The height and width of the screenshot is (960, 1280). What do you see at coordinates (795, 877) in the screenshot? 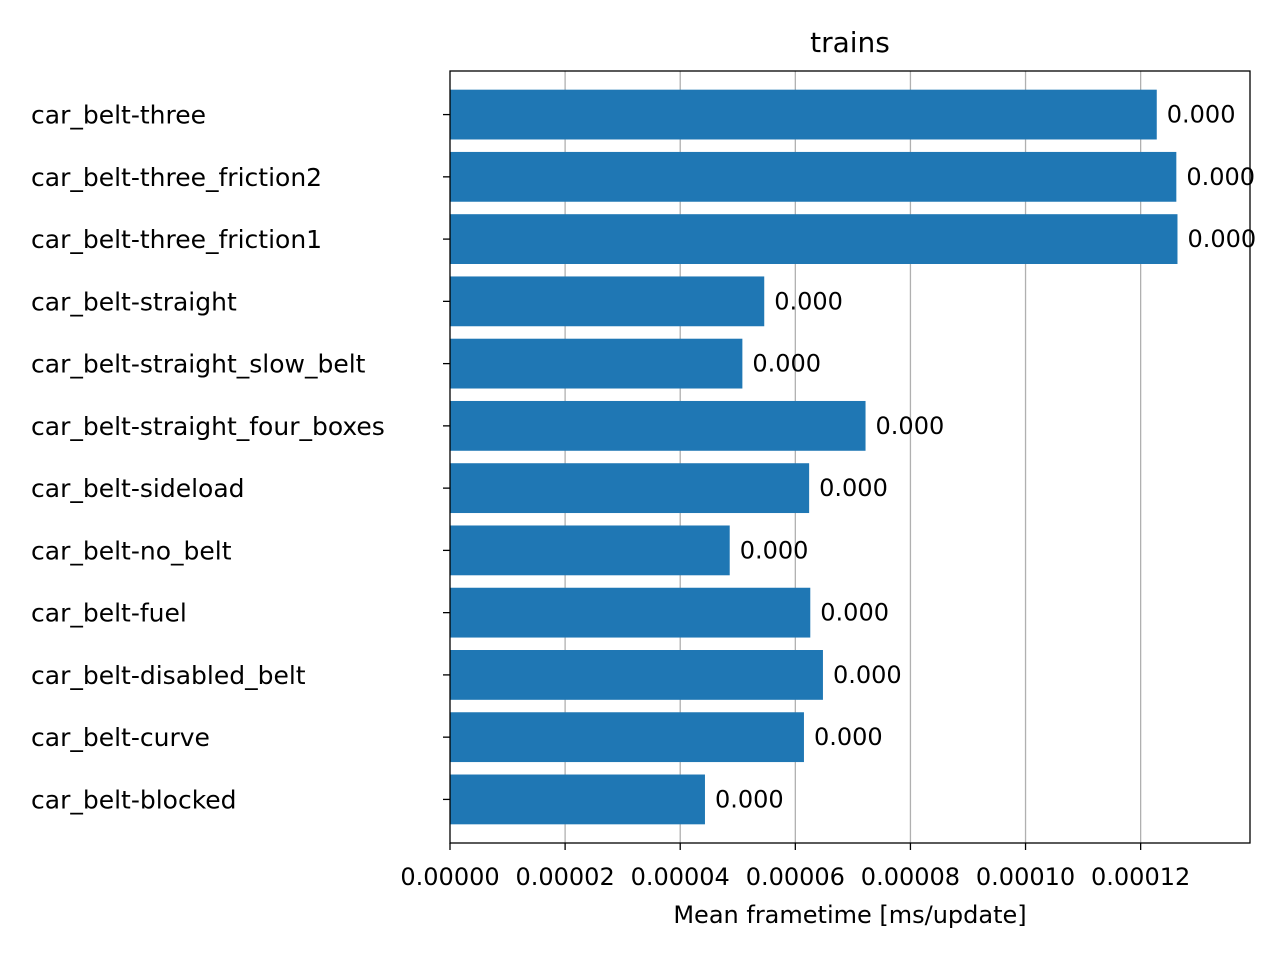
I see `x-tick-label: 0.00006` at bounding box center [795, 877].